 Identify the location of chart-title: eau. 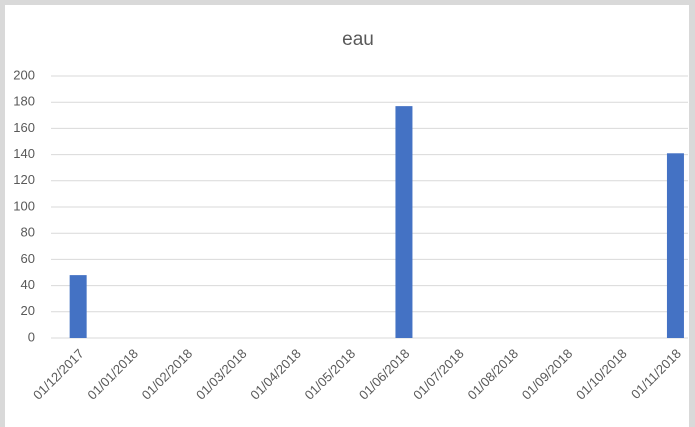
(358, 39).